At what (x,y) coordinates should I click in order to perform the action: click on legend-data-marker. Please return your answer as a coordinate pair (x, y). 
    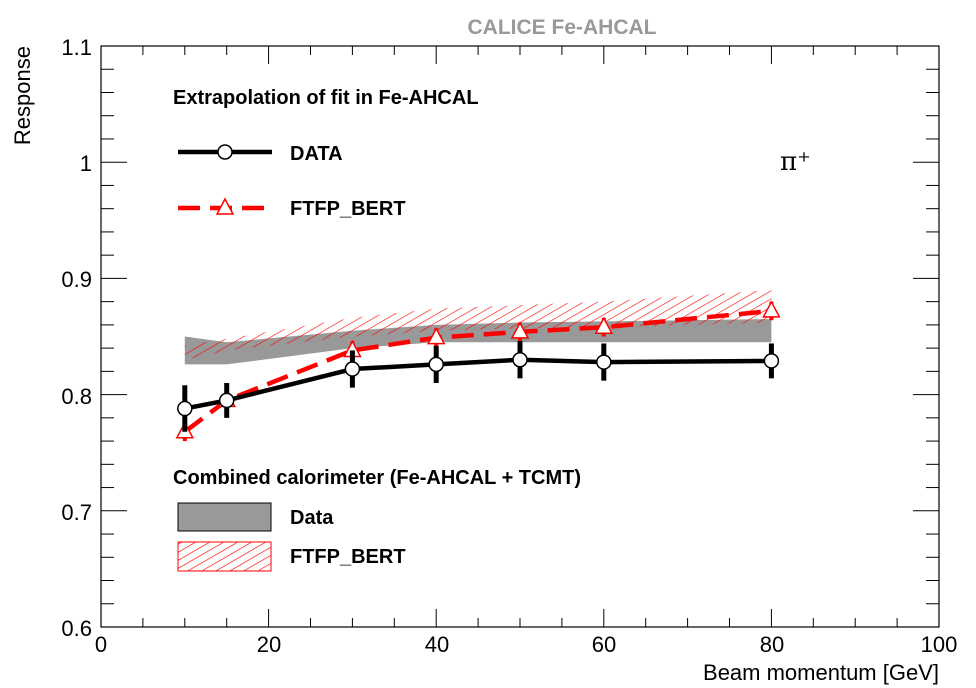
    Looking at the image, I should click on (225, 152).